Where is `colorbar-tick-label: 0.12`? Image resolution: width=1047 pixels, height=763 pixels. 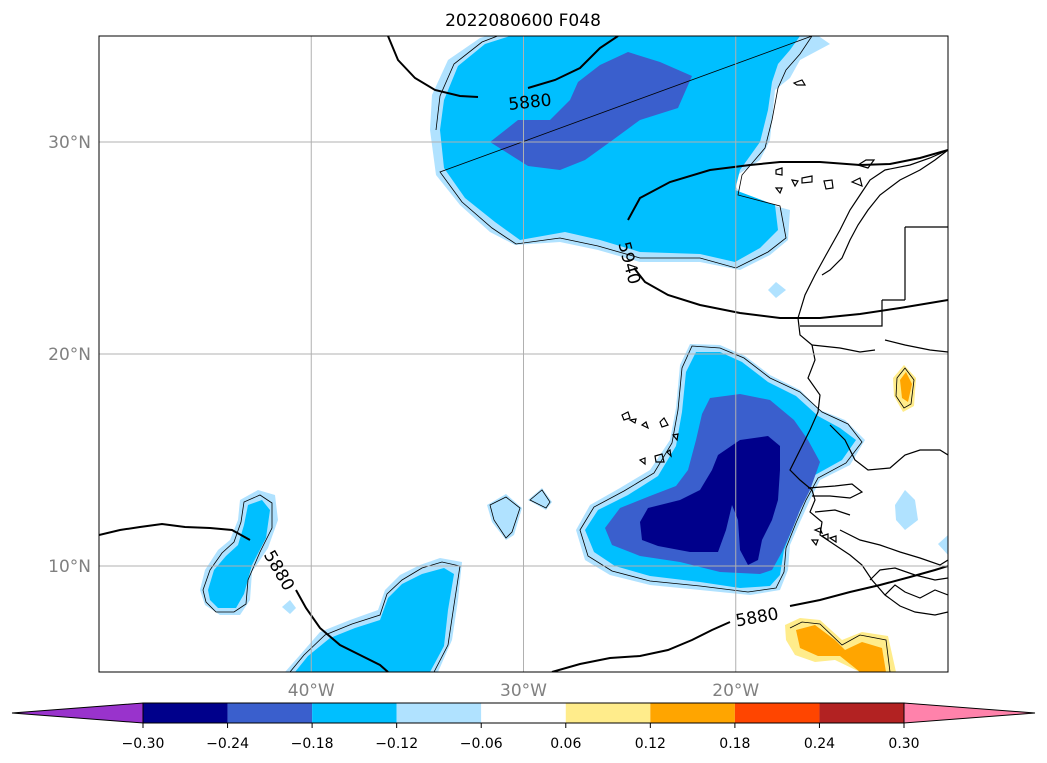 colorbar-tick-label: 0.12 is located at coordinates (650, 744).